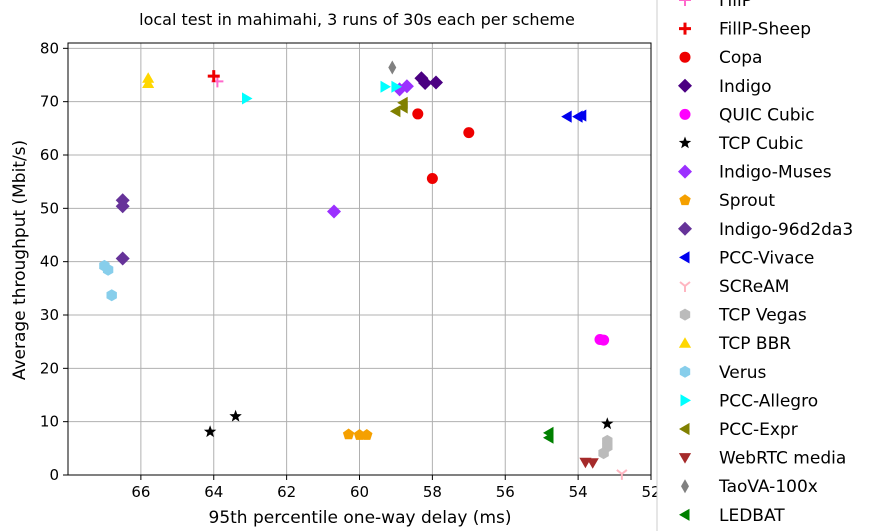 The height and width of the screenshot is (531, 878). I want to click on legend-label-pcc-expr: PCC-Expr, so click(758, 430).